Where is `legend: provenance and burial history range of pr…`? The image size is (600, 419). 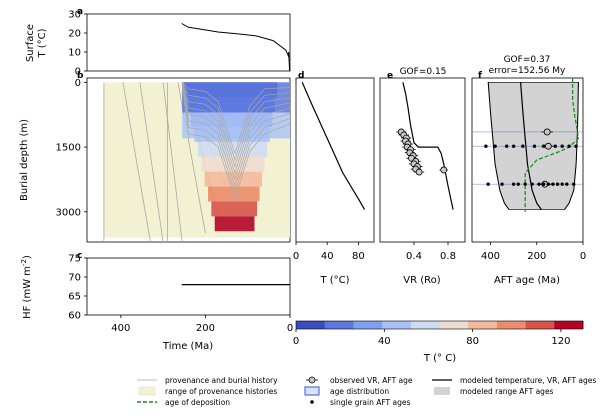 legend: provenance and burial history range of pr… is located at coordinates (366, 391).